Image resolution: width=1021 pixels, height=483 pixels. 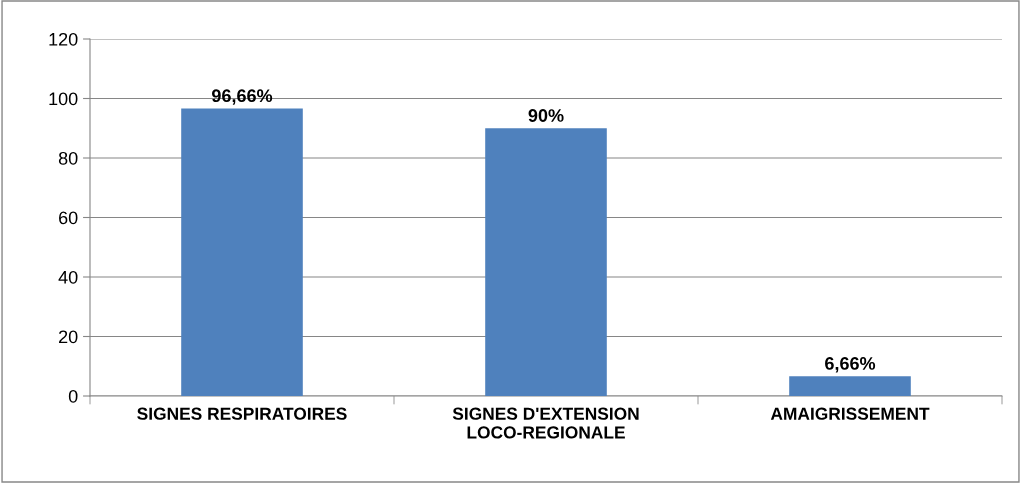 What do you see at coordinates (242, 97) in the screenshot?
I see `data-label: 96,66%` at bounding box center [242, 97].